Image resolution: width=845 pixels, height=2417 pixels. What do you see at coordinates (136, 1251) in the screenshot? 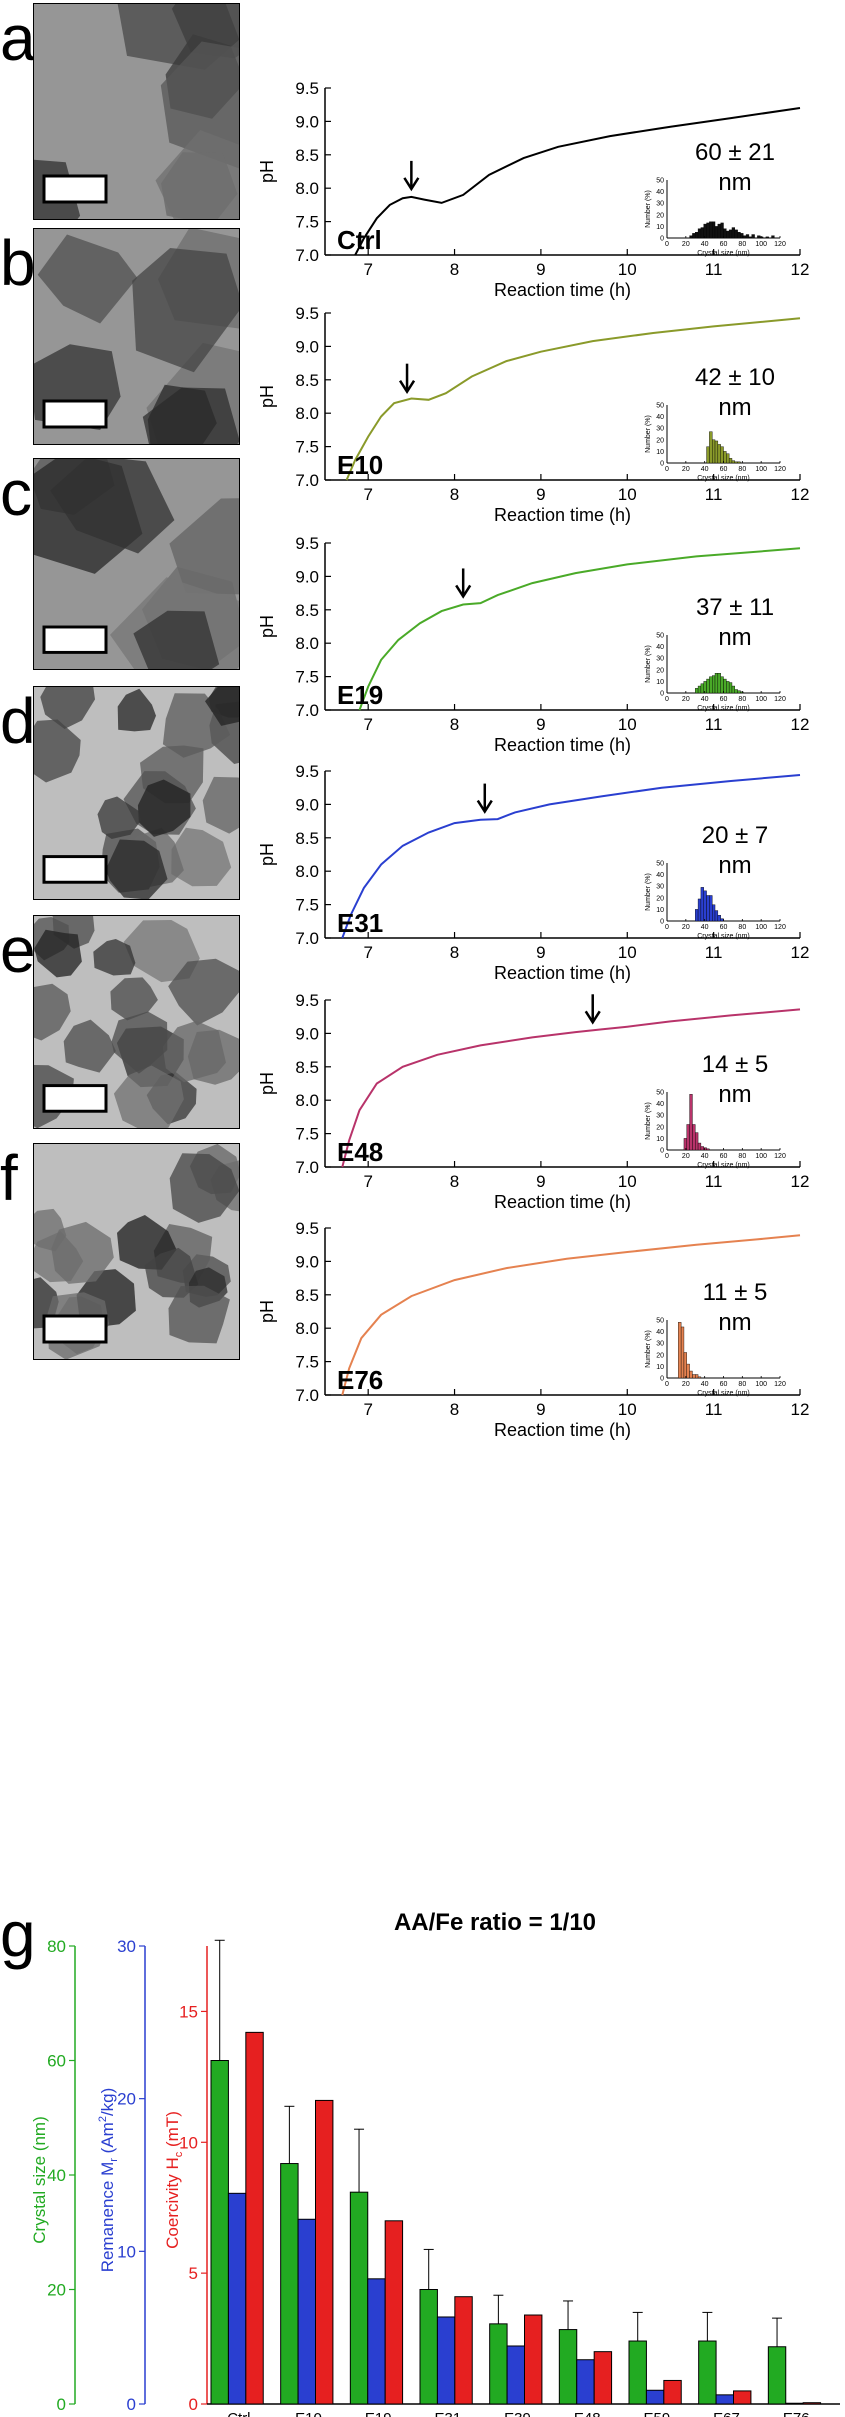
I see `tem-image` at bounding box center [136, 1251].